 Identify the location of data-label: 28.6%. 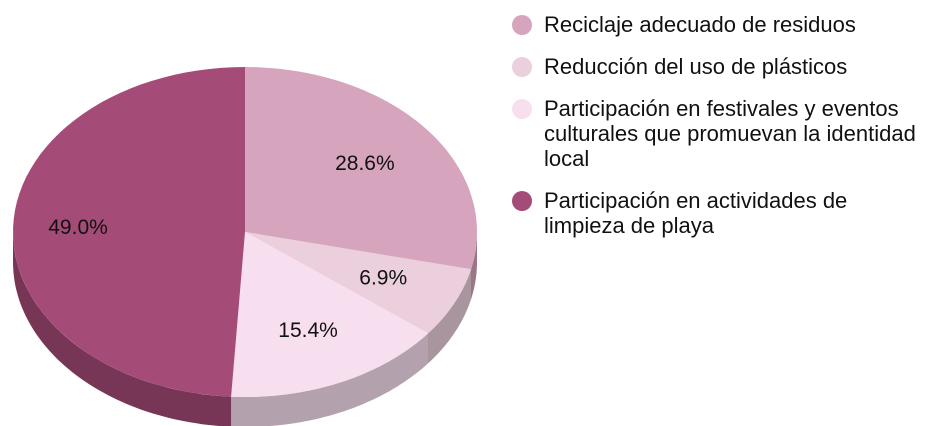
(365, 163).